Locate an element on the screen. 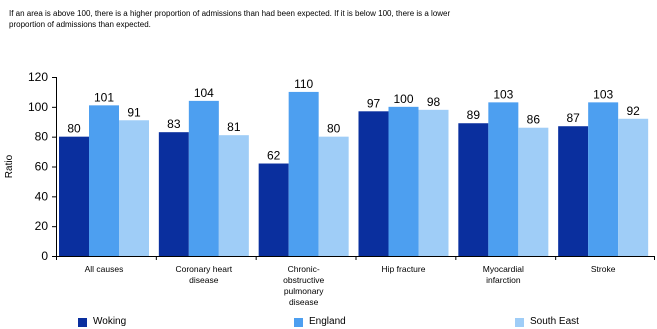  x-tick-label: All causes is located at coordinates (104, 269).